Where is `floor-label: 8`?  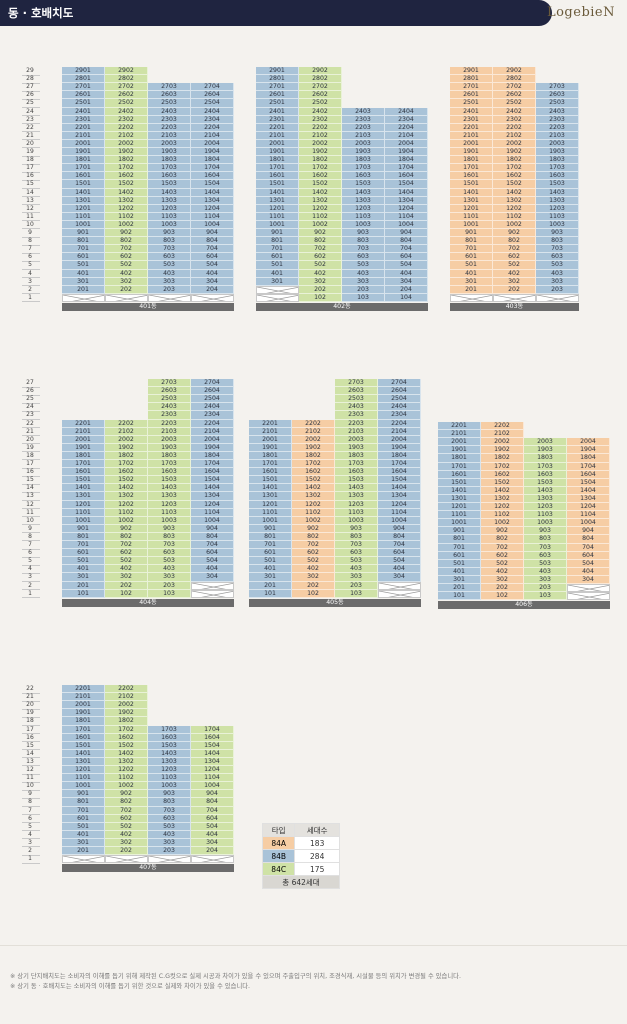
floor-label: 8 is located at coordinates (30, 802).